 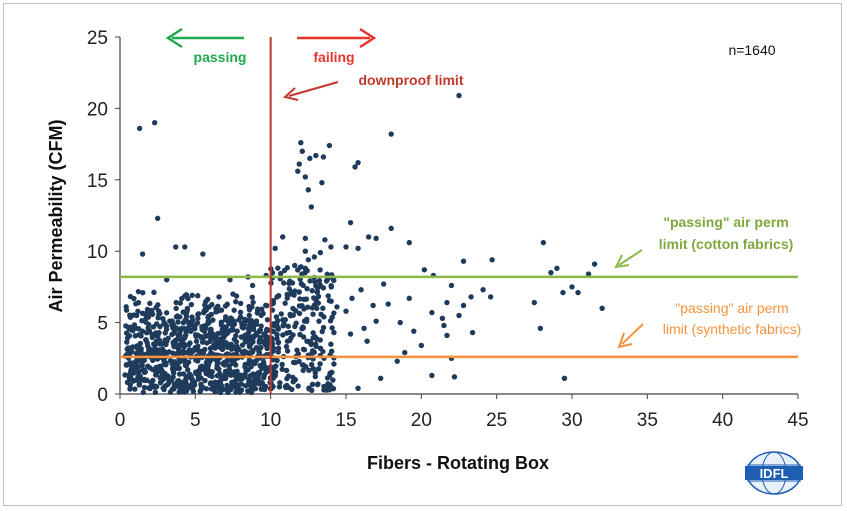 I want to click on x-tick-label: 45, so click(x=797, y=420).